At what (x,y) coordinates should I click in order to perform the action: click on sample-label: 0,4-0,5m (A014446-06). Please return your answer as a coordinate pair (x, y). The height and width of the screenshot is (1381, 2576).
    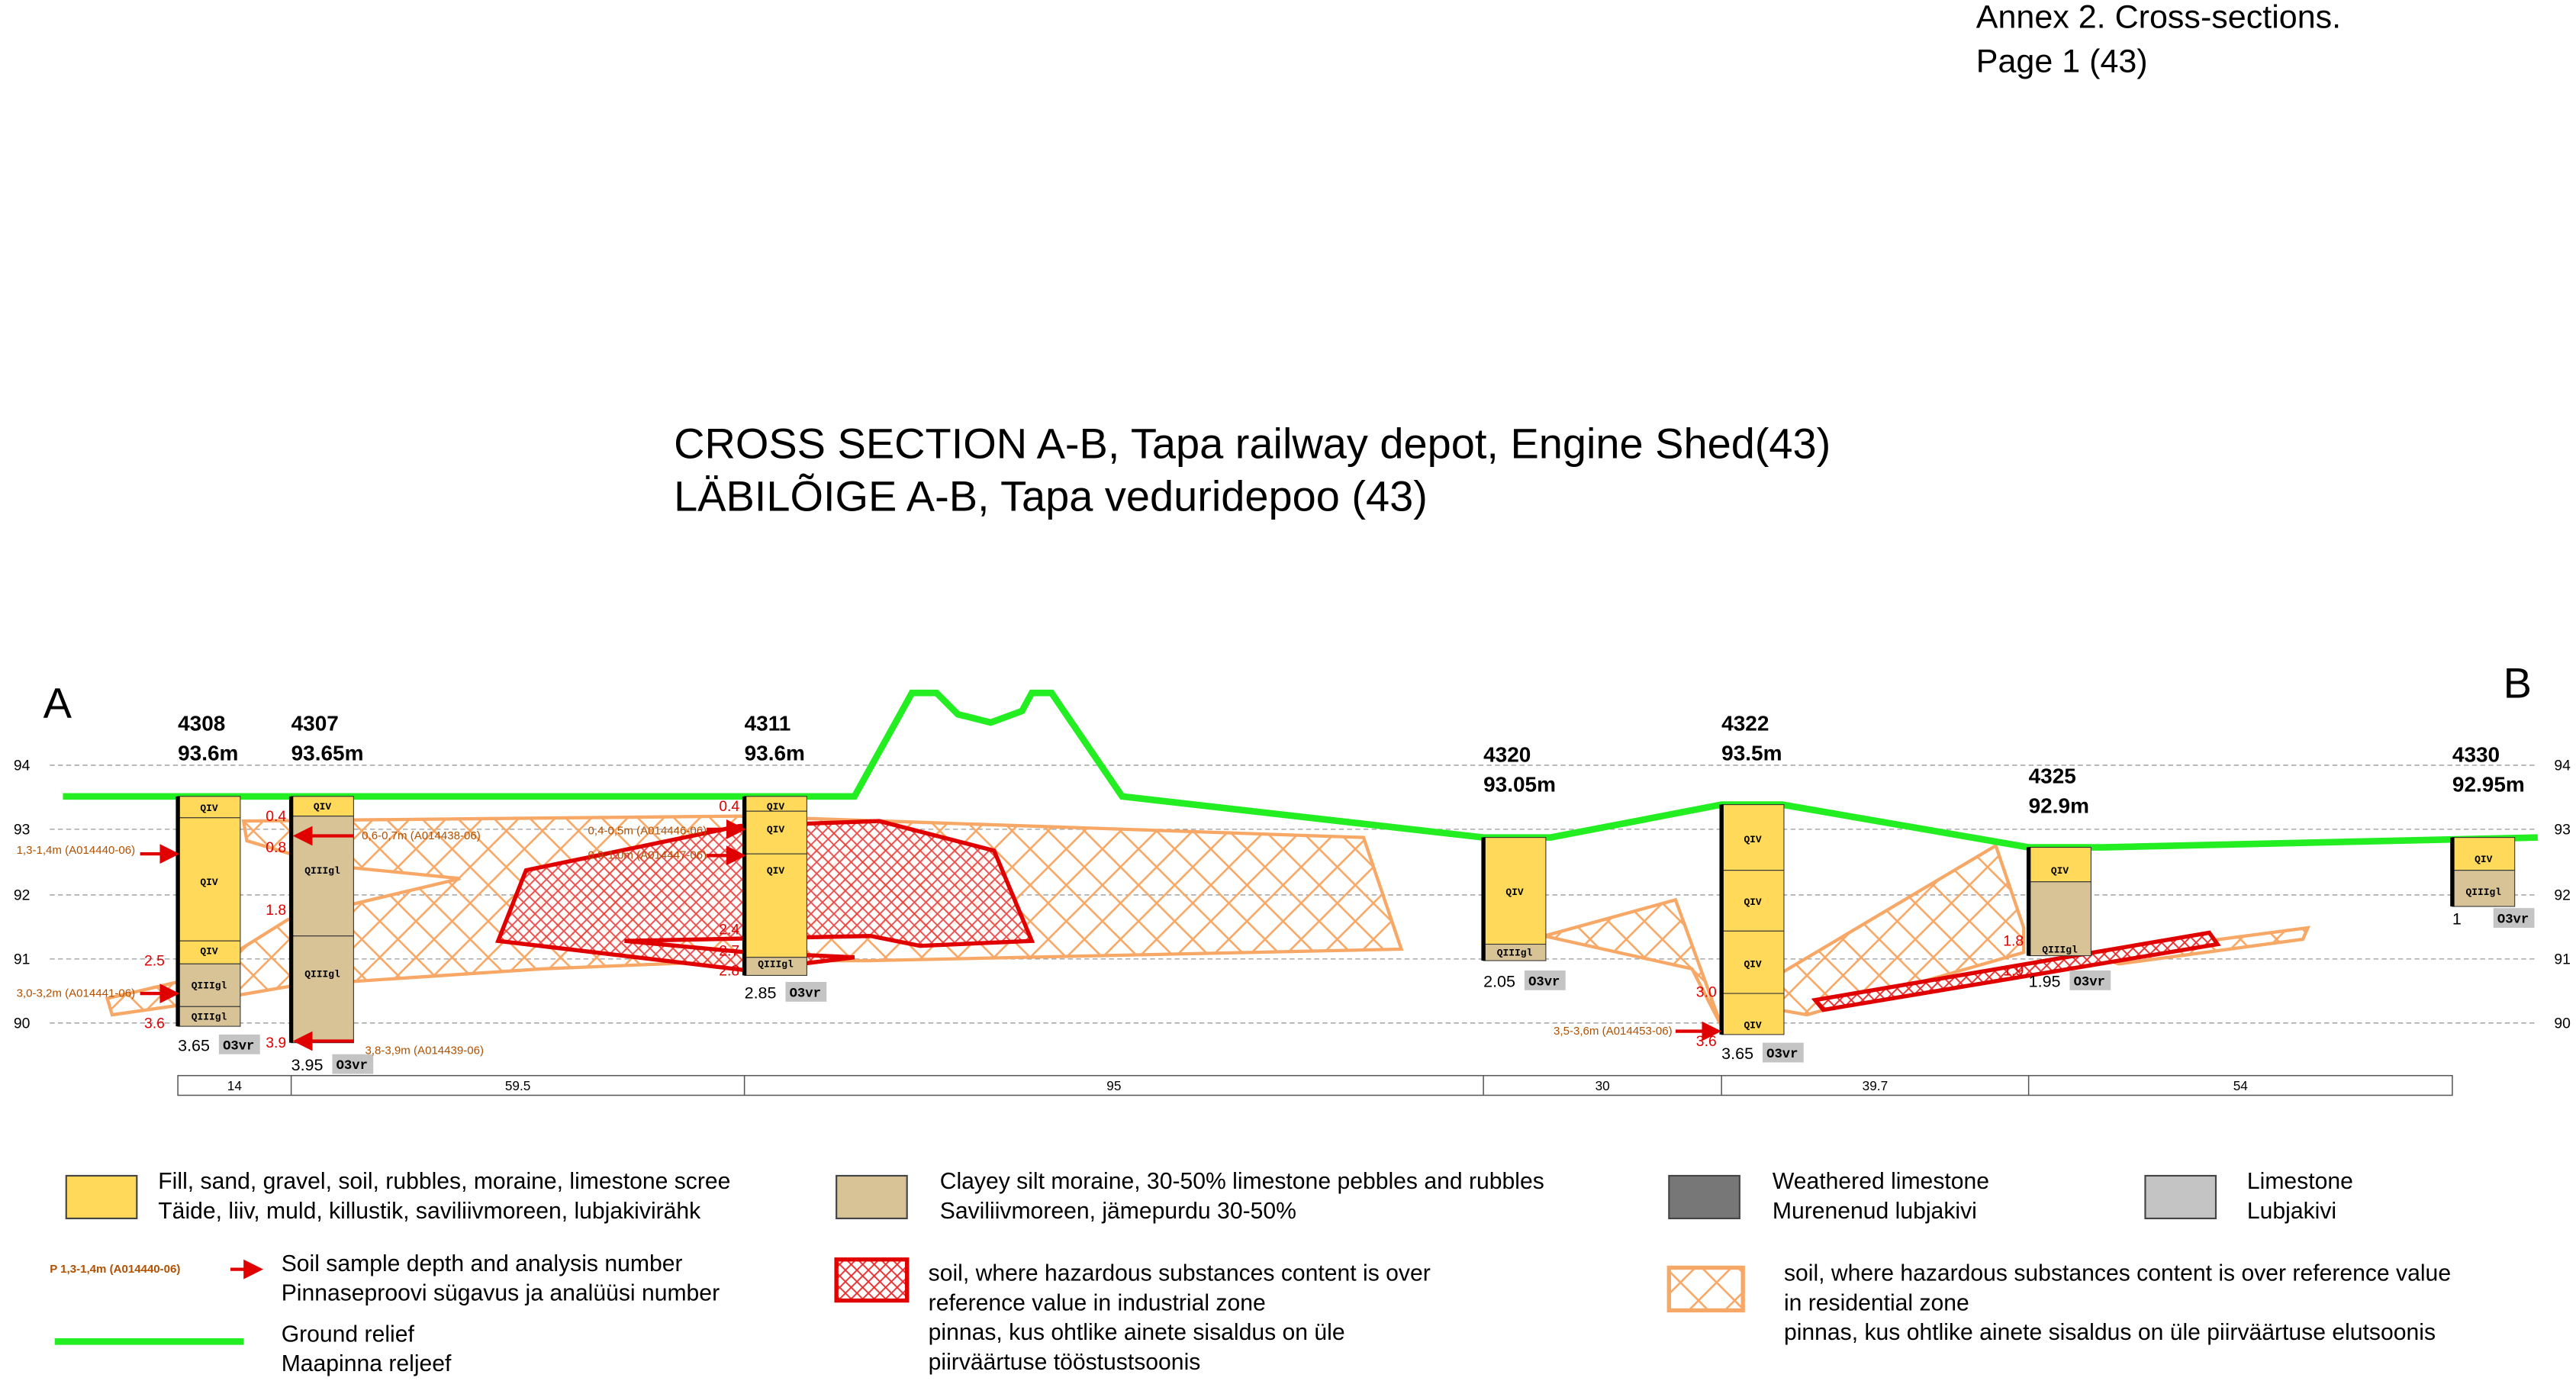
    Looking at the image, I should click on (647, 830).